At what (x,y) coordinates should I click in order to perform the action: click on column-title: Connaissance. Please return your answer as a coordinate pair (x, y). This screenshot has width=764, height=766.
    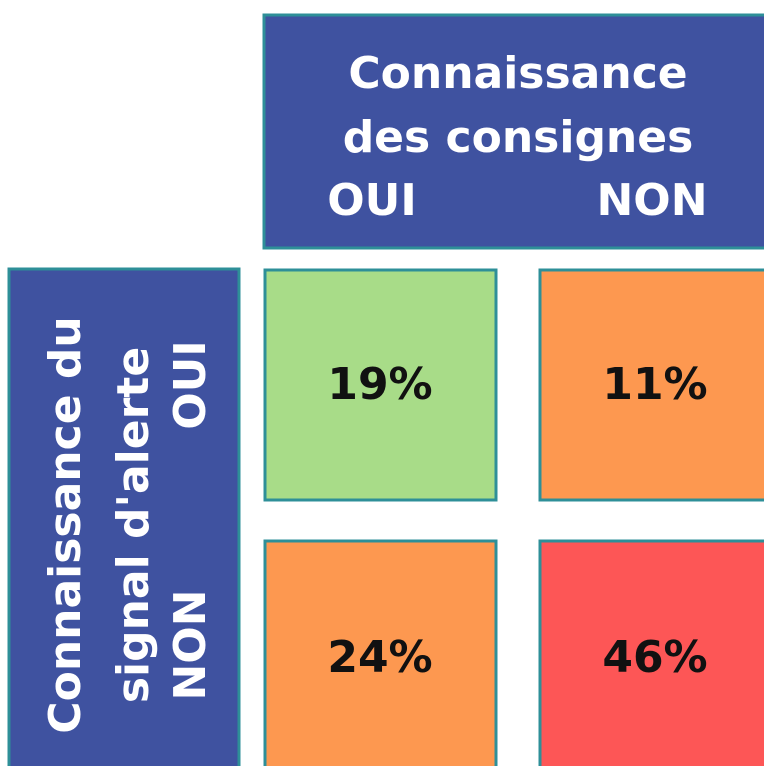
    Looking at the image, I should click on (517, 73).